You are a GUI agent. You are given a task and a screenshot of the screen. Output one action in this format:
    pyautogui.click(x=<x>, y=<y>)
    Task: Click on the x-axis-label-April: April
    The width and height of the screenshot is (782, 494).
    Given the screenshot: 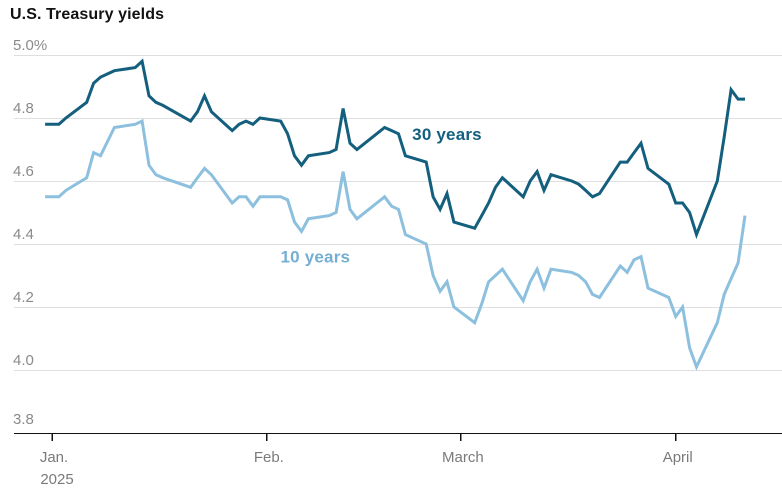 What is the action you would take?
    pyautogui.click(x=678, y=457)
    